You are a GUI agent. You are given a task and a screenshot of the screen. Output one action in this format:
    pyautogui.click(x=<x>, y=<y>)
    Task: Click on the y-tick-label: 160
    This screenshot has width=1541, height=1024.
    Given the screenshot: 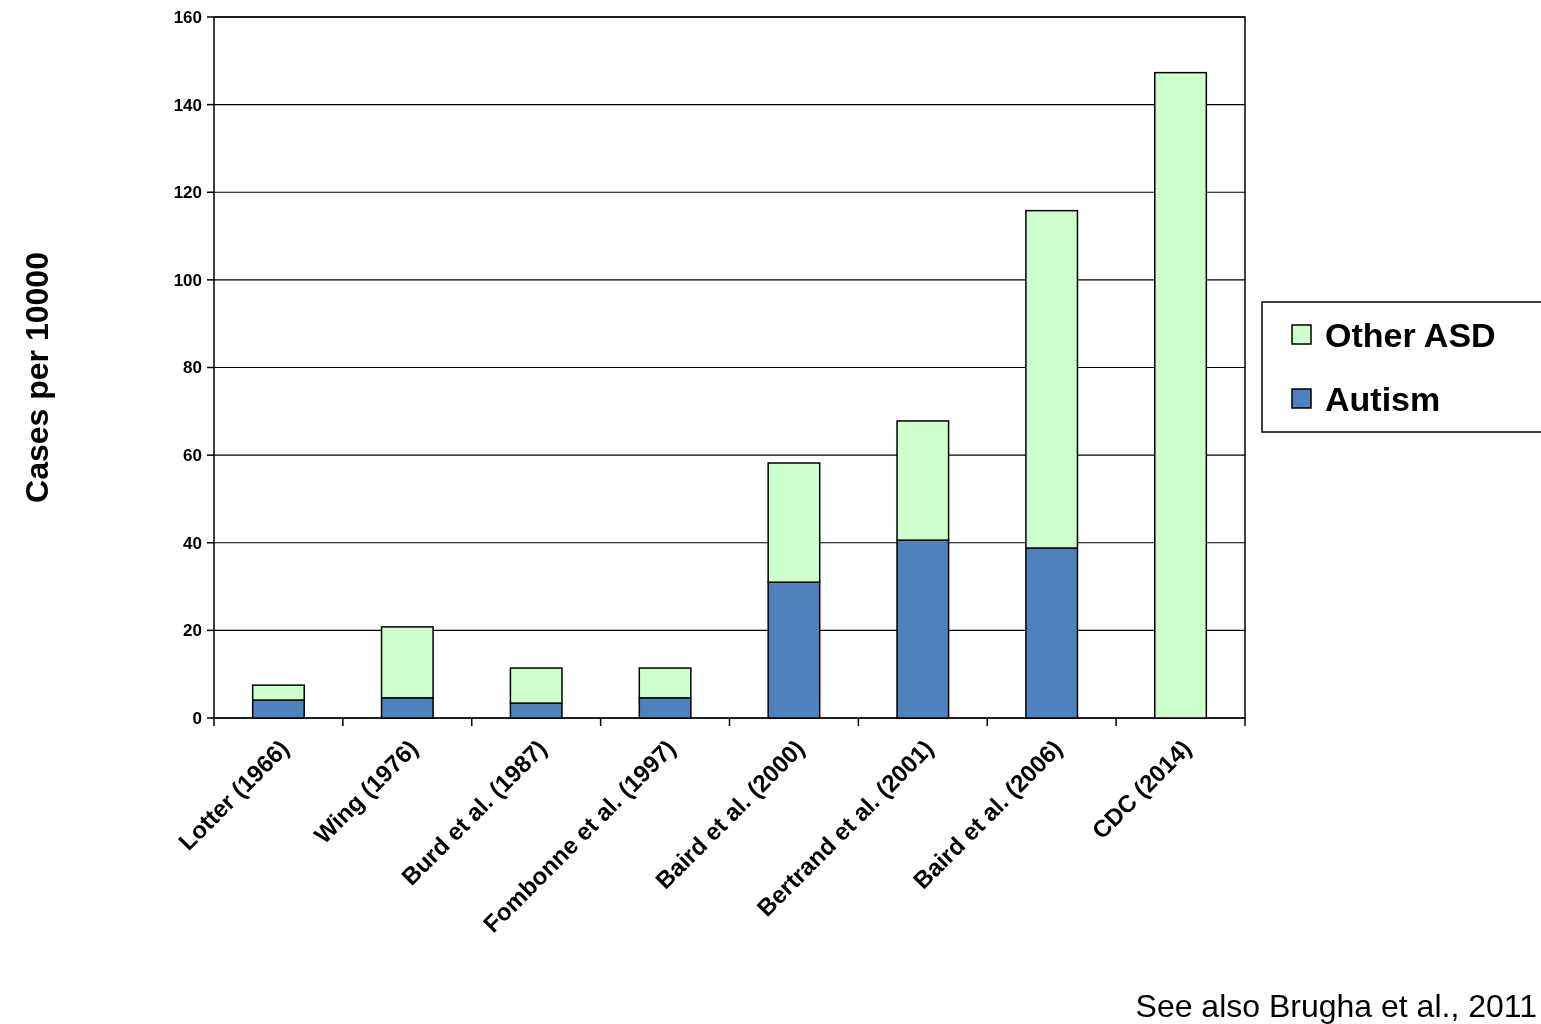 What is the action you would take?
    pyautogui.click(x=187, y=17)
    